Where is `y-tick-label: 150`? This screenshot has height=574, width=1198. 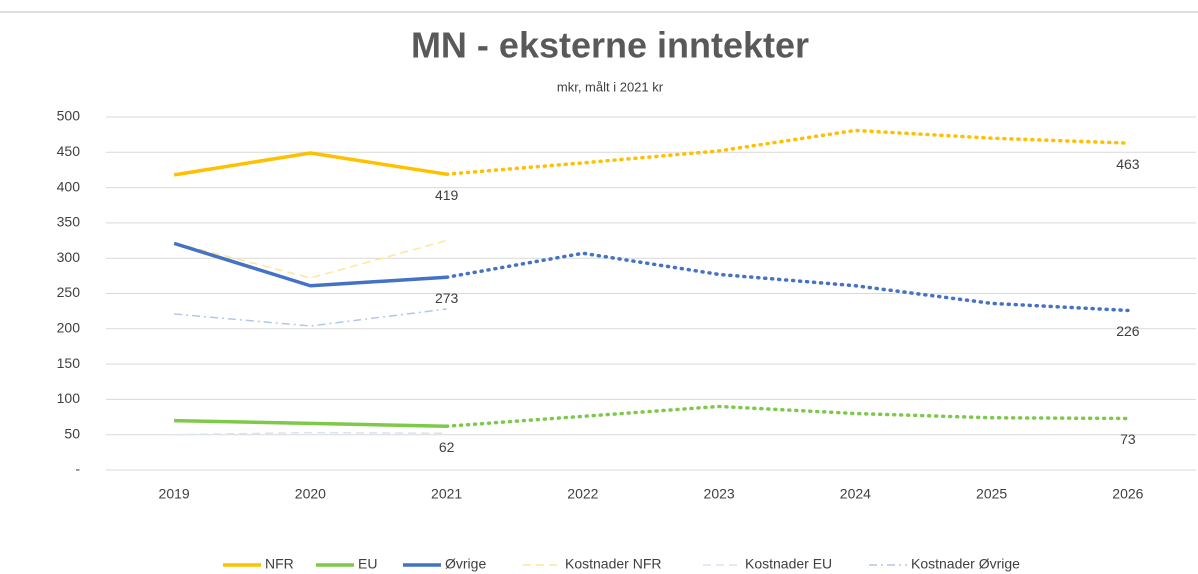
y-tick-label: 150 is located at coordinates (69, 363).